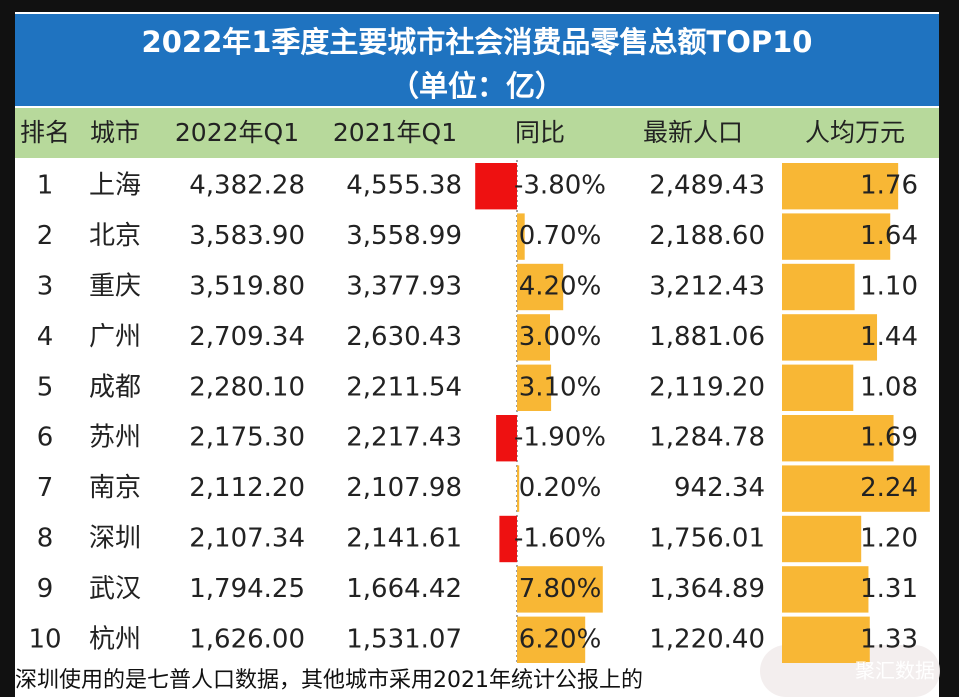  What do you see at coordinates (115, 132) in the screenshot?
I see `header-cell: 城市` at bounding box center [115, 132].